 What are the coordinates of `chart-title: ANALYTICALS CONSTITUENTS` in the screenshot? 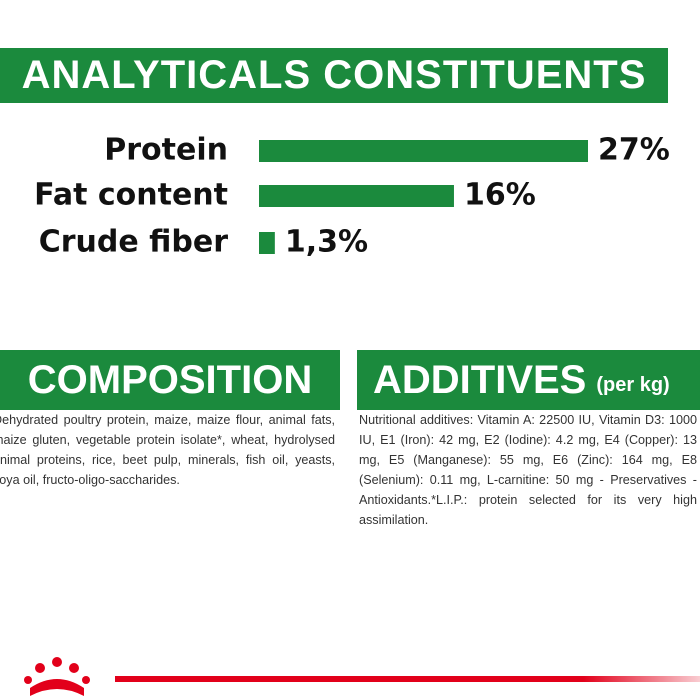 It's located at (334, 75).